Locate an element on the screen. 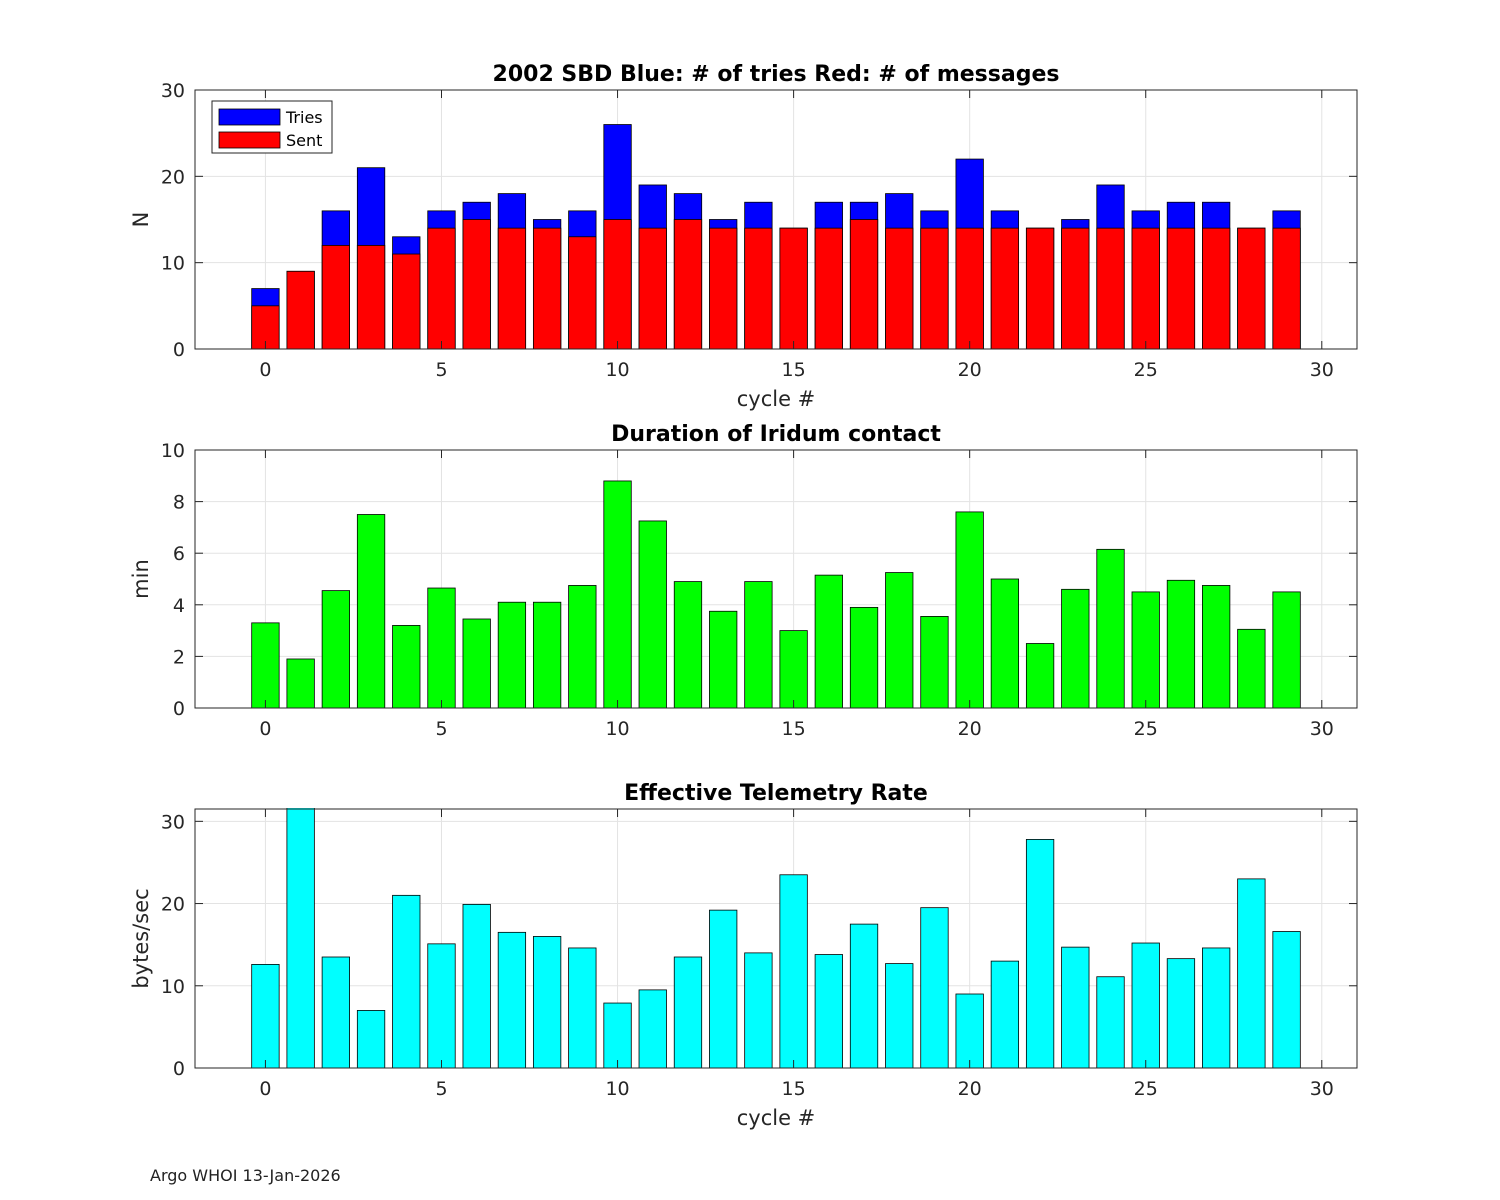 This screenshot has width=1500, height=1200. y-tick-label: 8 is located at coordinates (179, 503).